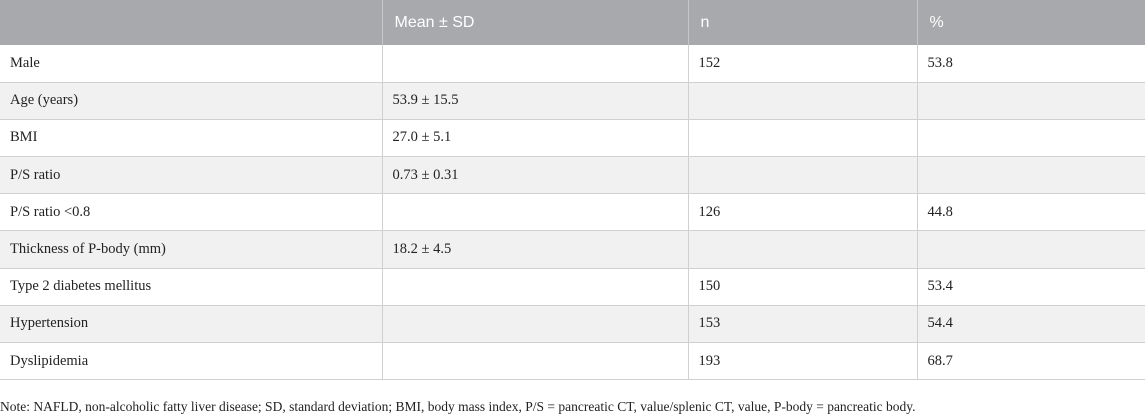 This screenshot has height=419, width=1145. I want to click on cell-variable: P/S ratio <0.8, so click(191, 212).